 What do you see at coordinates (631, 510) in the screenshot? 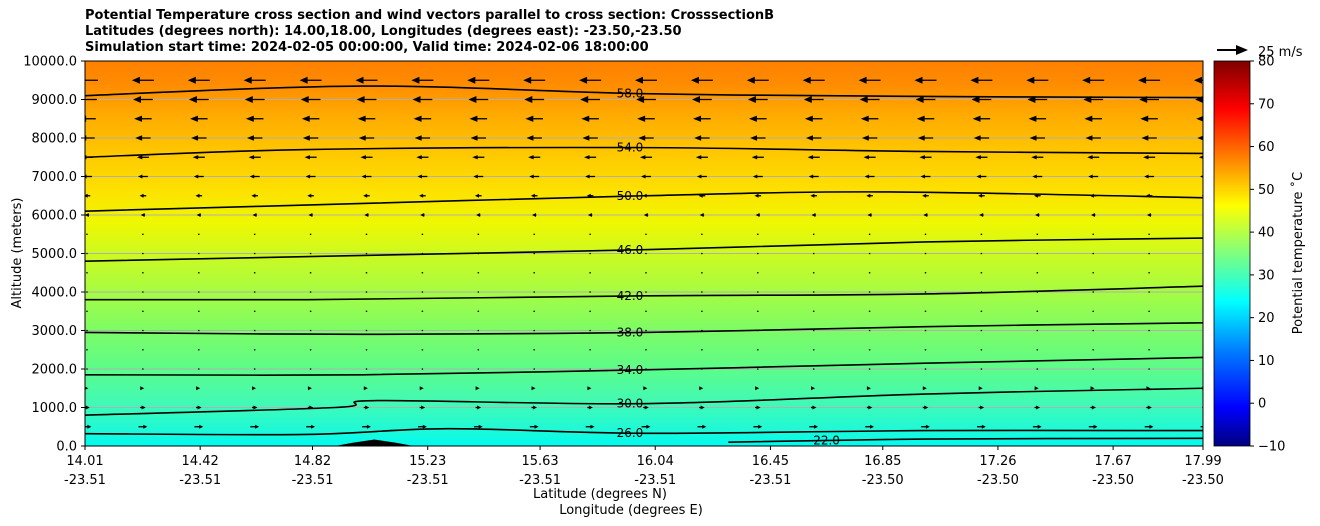
I see `x-axis-label-longitude: Longitude (degrees E)` at bounding box center [631, 510].